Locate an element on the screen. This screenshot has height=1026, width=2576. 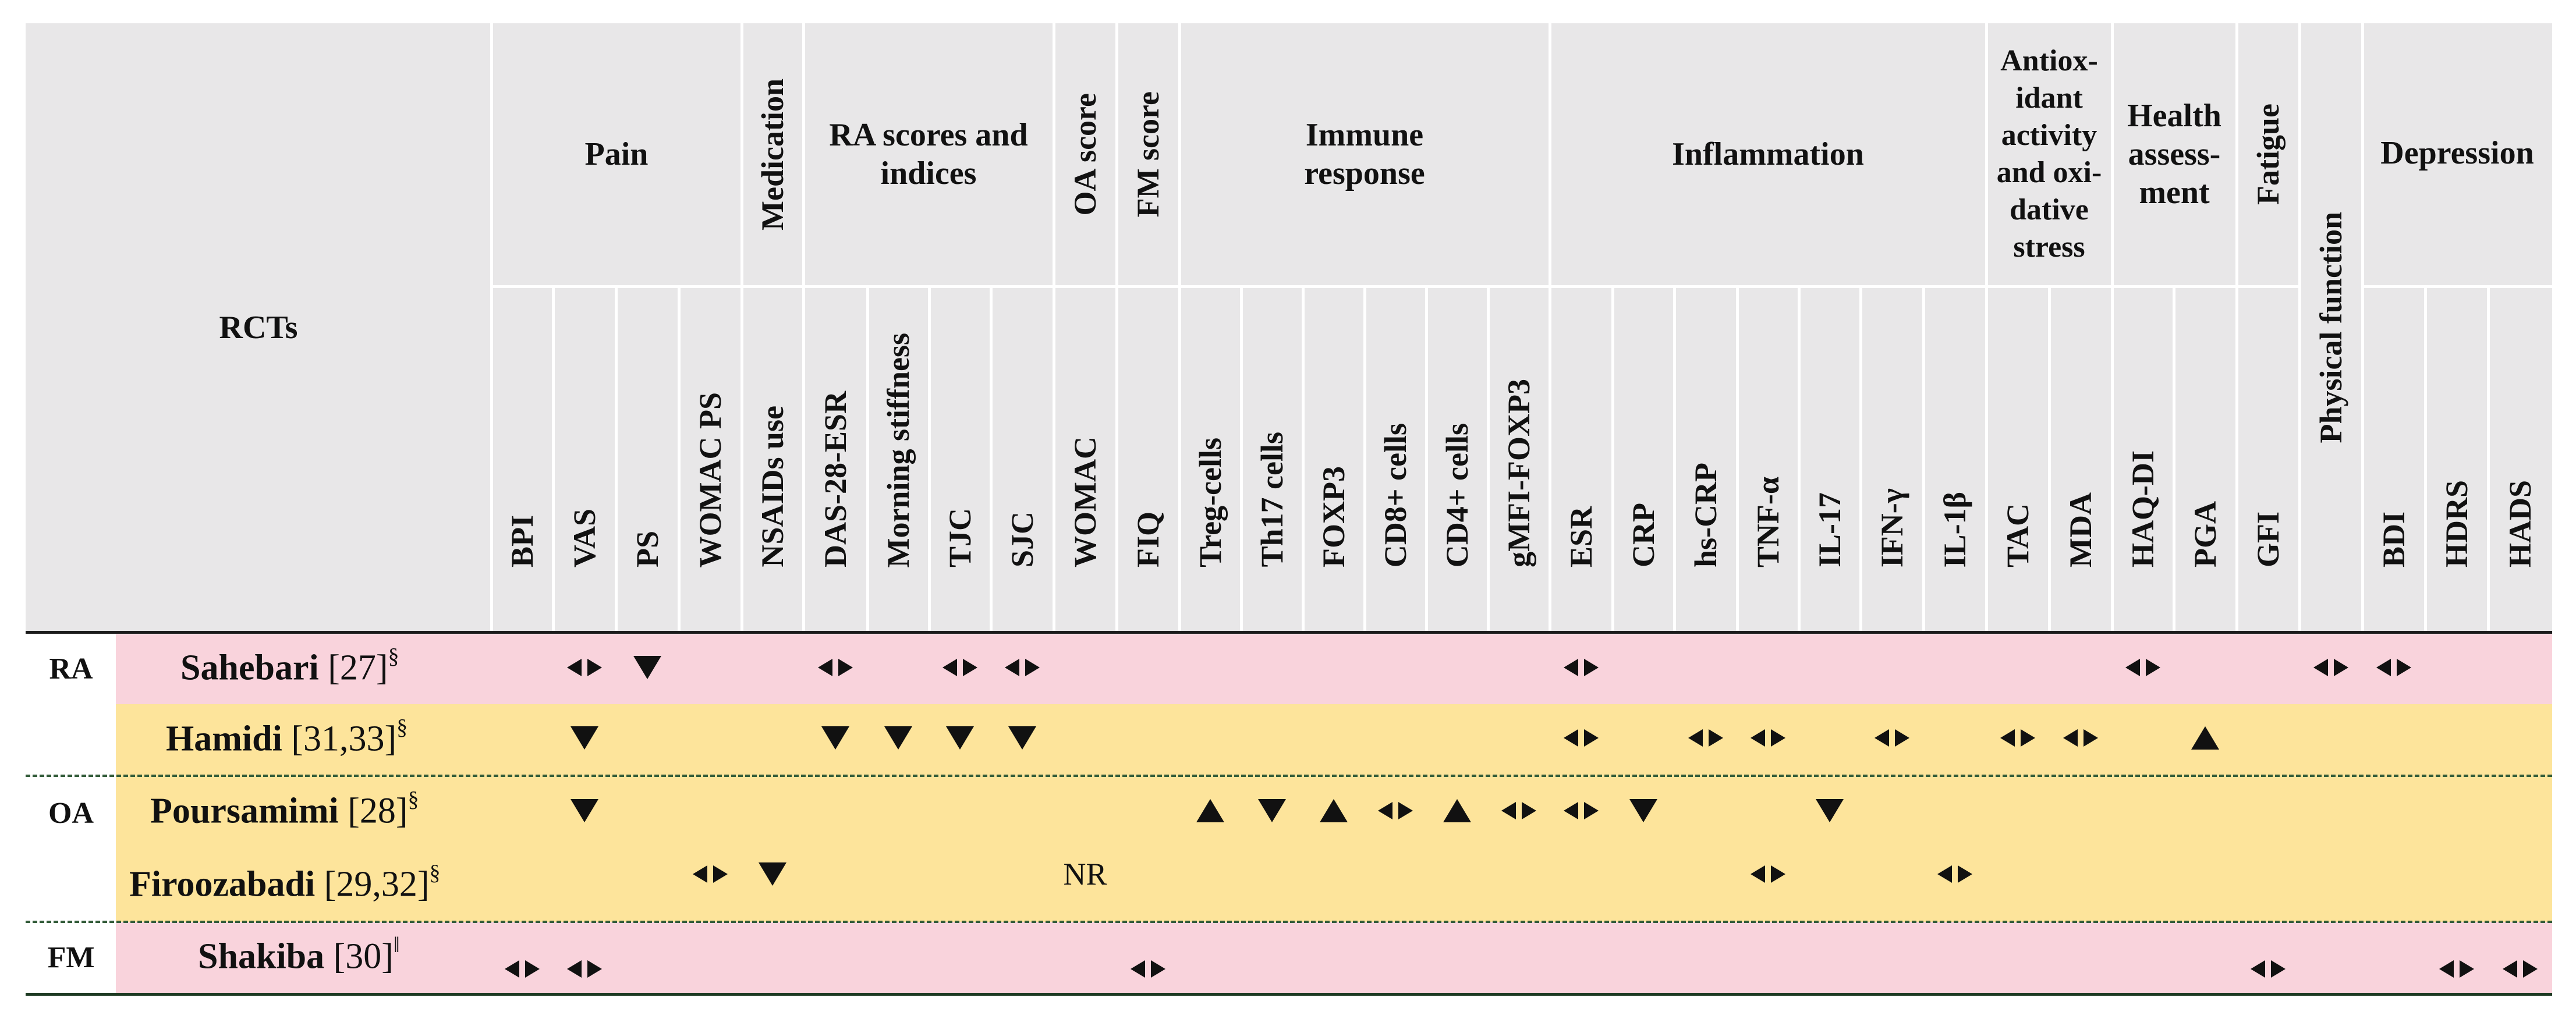
column-header: WOMAC PS is located at coordinates (710, 459).